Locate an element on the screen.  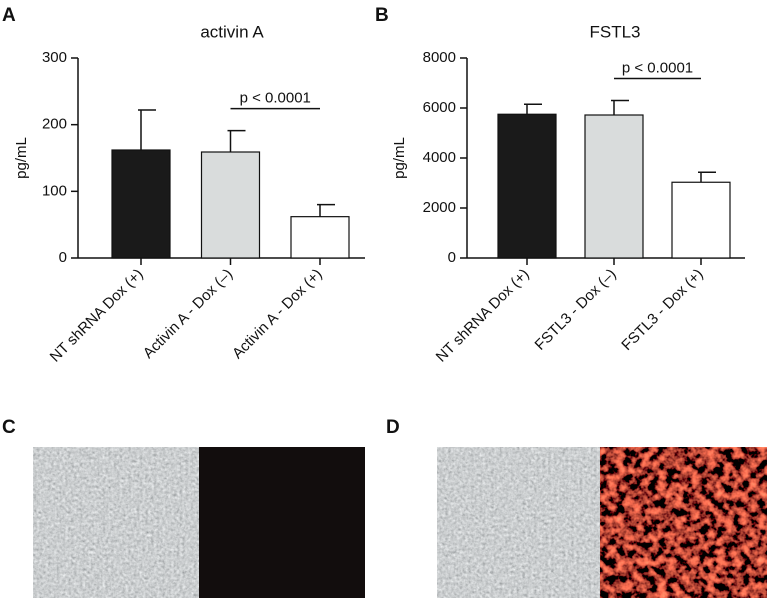
x-tick-label: FSTL3 - Dox (–) is located at coordinates (576, 310).